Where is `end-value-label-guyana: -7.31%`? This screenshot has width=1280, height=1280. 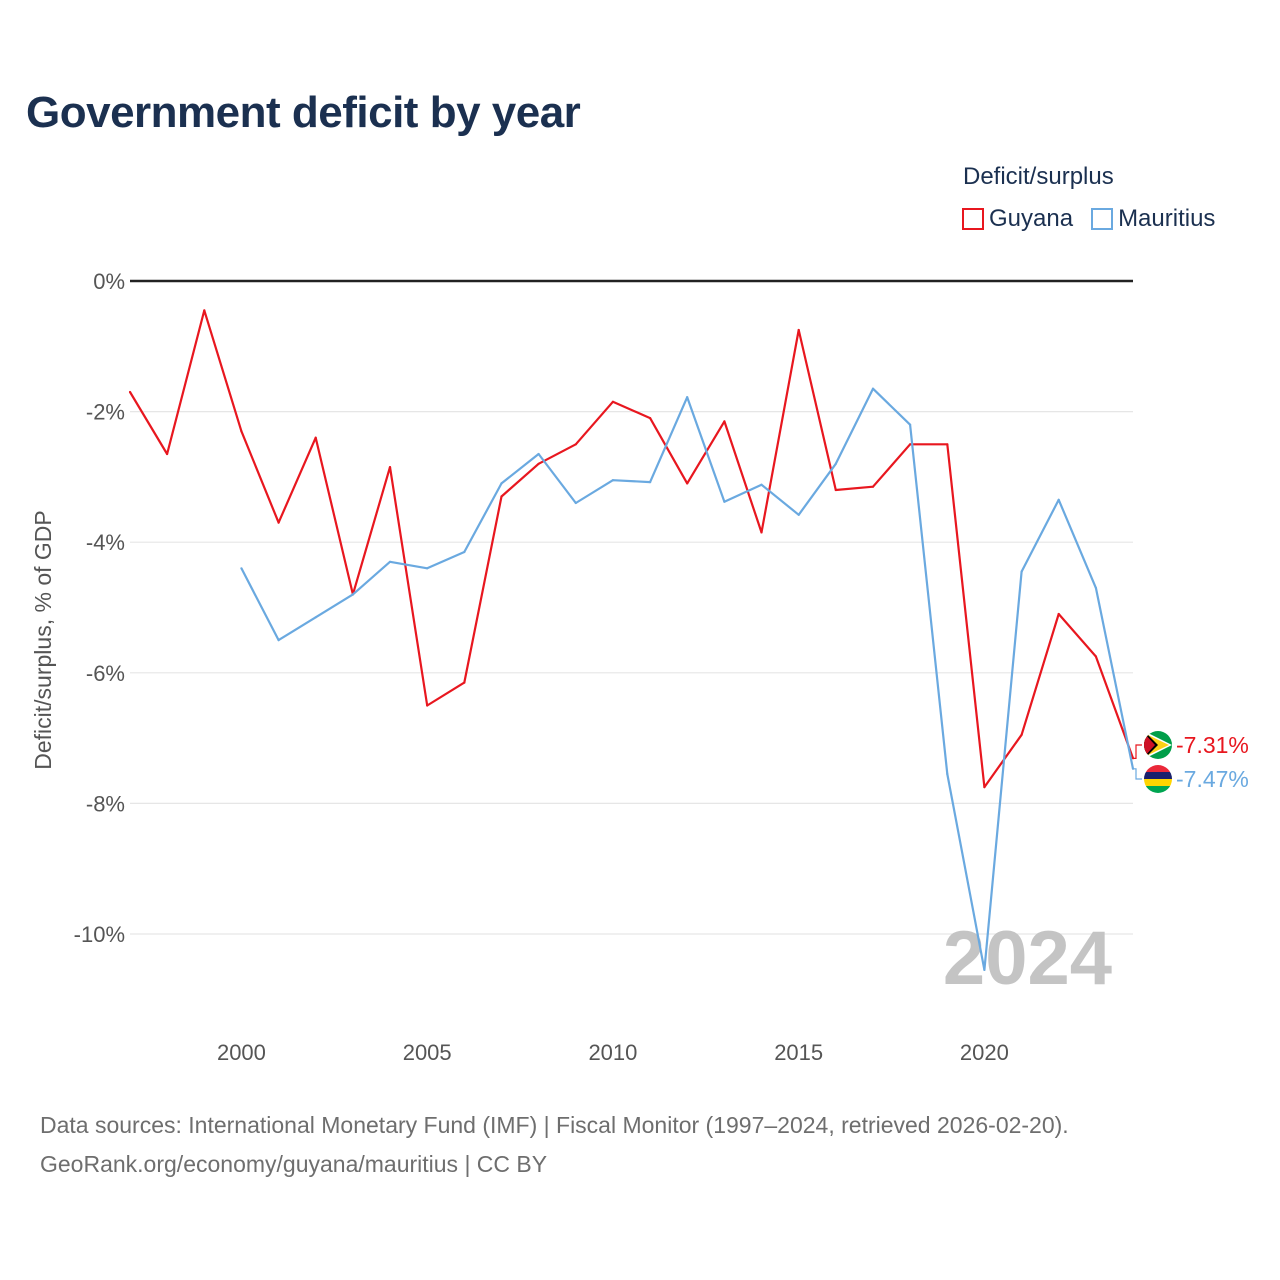 end-value-label-guyana: -7.31% is located at coordinates (1212, 745).